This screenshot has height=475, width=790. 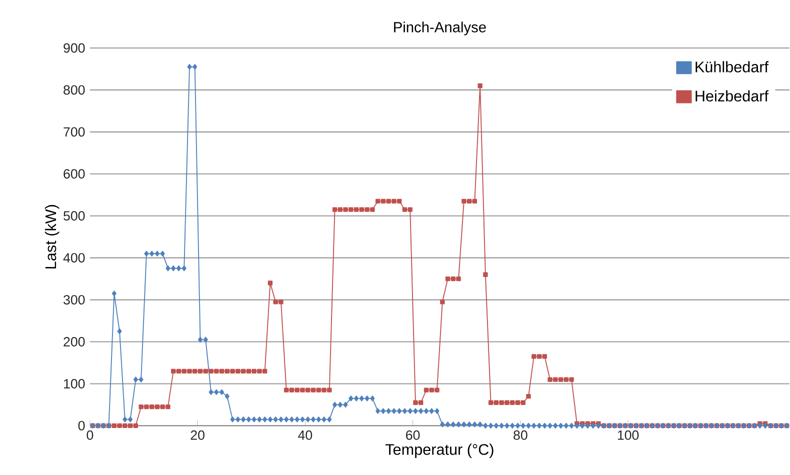 I want to click on chart-title: Pinch-Analyse, so click(x=440, y=29).